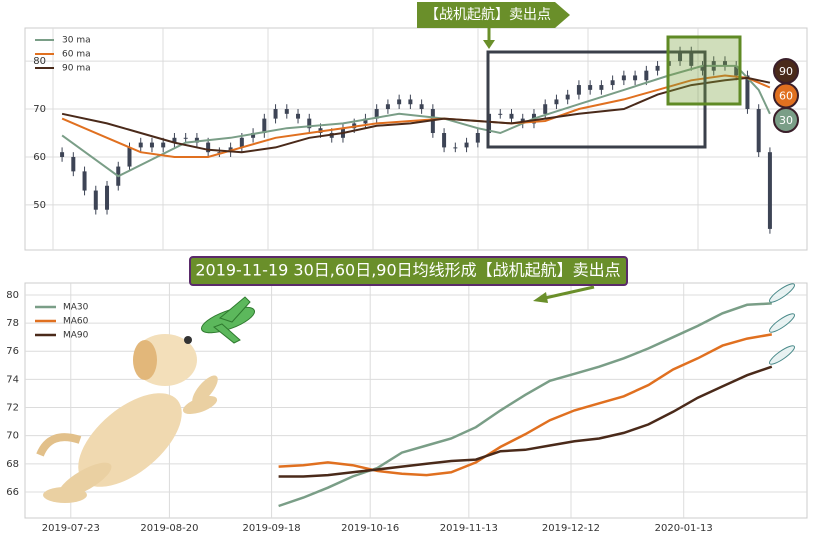 The height and width of the screenshot is (540, 813). What do you see at coordinates (39, 205) in the screenshot?
I see `y-tick-label: 50` at bounding box center [39, 205].